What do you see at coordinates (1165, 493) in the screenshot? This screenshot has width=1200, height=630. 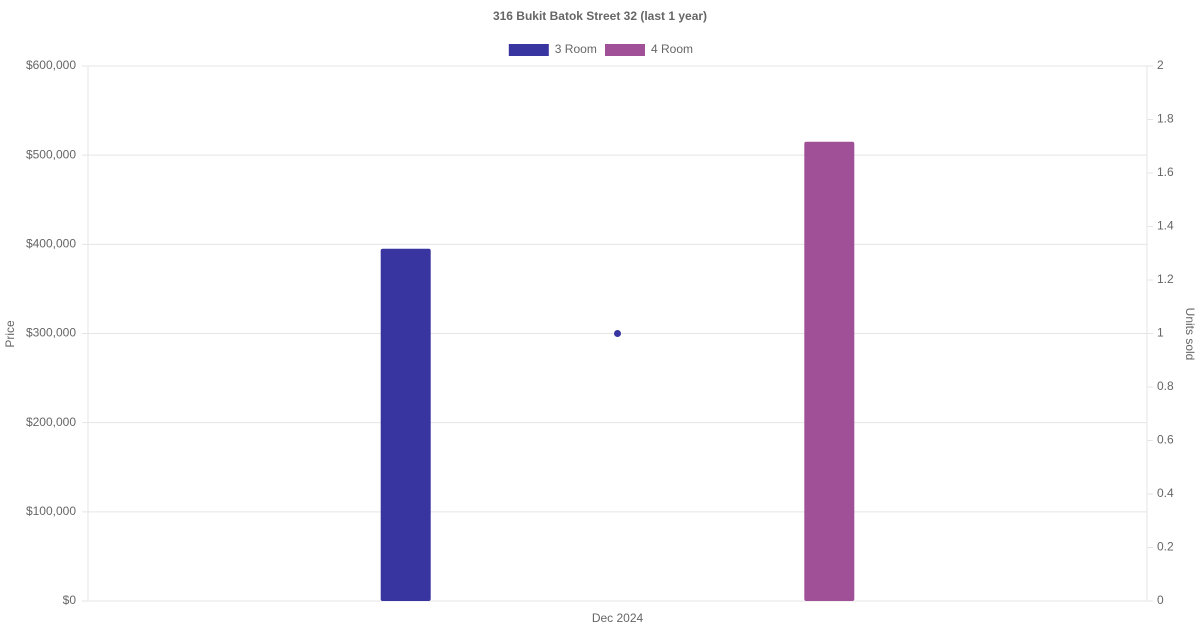 I see `y2-tick-label: 0.4` at bounding box center [1165, 493].